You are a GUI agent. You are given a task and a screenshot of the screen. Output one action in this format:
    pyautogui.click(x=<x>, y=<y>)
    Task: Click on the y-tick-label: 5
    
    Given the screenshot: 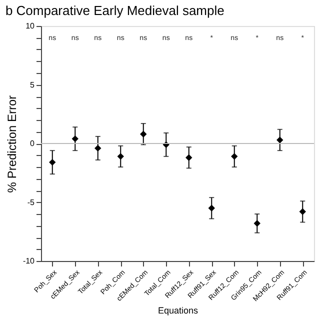 What is the action you would take?
    pyautogui.click(x=33, y=85)
    